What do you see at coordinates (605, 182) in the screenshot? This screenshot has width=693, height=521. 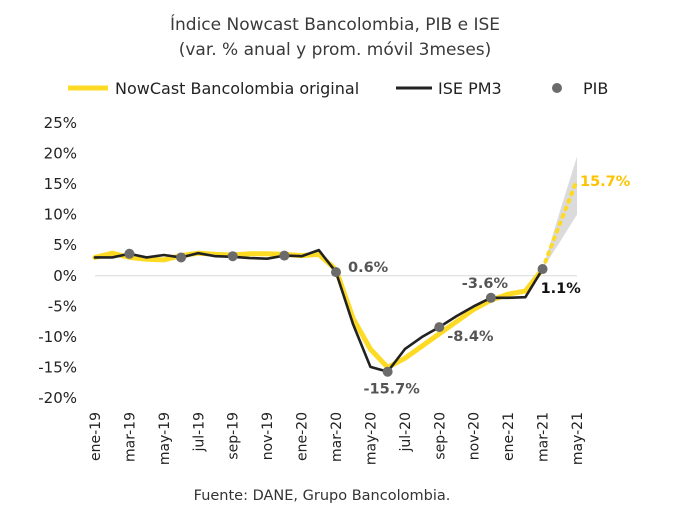 I see `data-label: 15.7%` at bounding box center [605, 182].